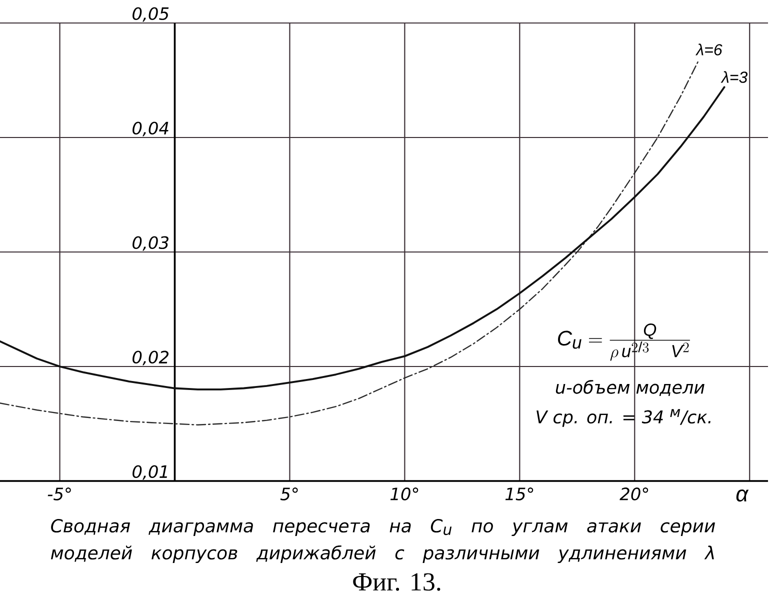 The height and width of the screenshot is (603, 770). What do you see at coordinates (149, 472) in the screenshot?
I see `y-tick-label: 0,01` at bounding box center [149, 472].